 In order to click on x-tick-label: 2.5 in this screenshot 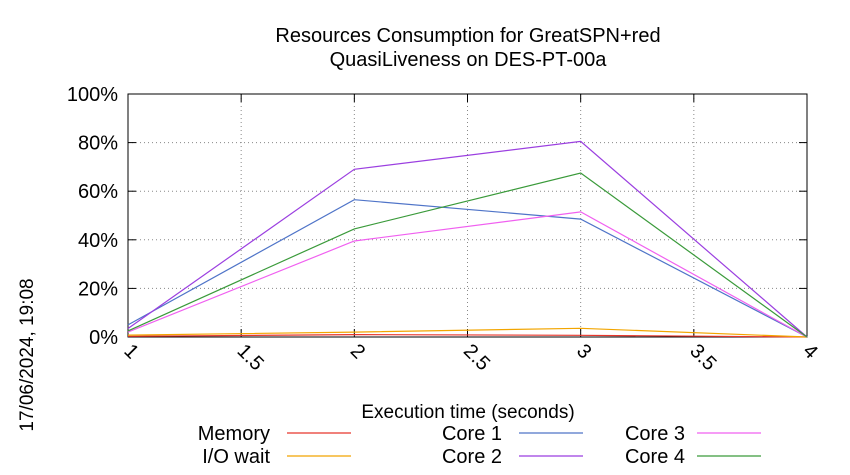, I will do `click(476, 357)`.